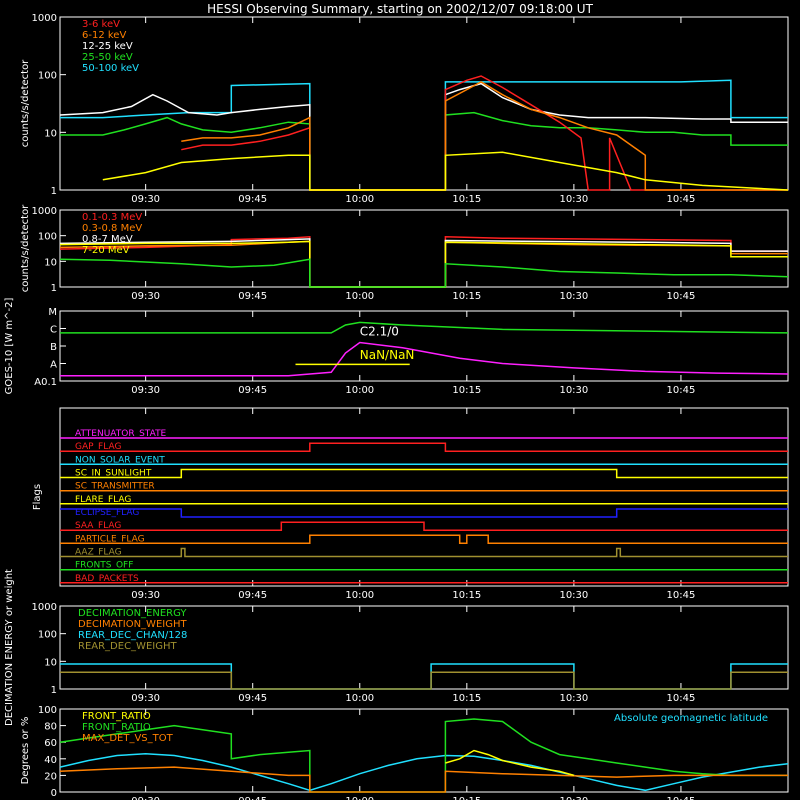 The image size is (800, 800). Describe the element at coordinates (510, 763) in the screenshot. I see `panel6-series-front-ratio-yellow` at that location.